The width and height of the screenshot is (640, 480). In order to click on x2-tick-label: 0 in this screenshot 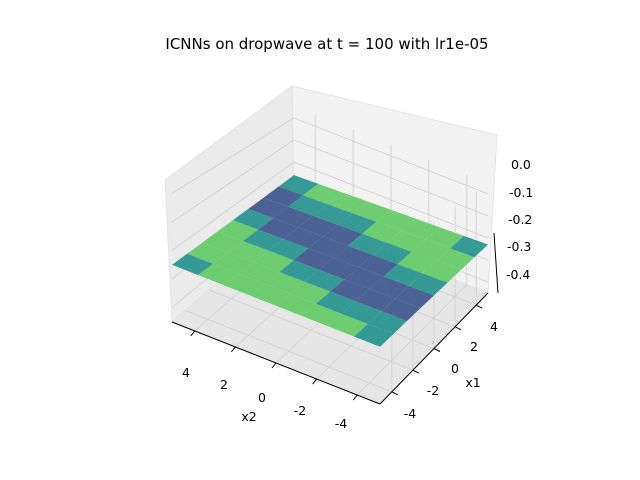, I will do `click(262, 397)`.